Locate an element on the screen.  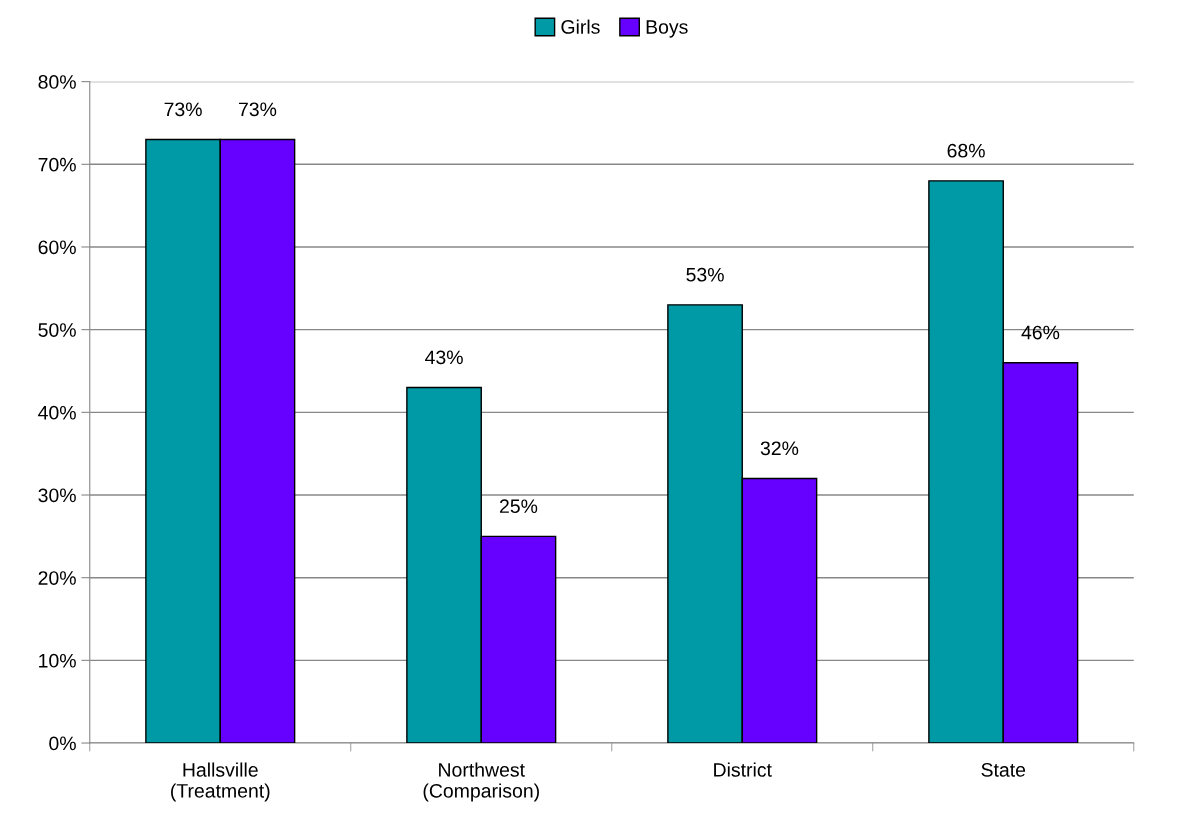
legend-label: Girls is located at coordinates (580, 26).